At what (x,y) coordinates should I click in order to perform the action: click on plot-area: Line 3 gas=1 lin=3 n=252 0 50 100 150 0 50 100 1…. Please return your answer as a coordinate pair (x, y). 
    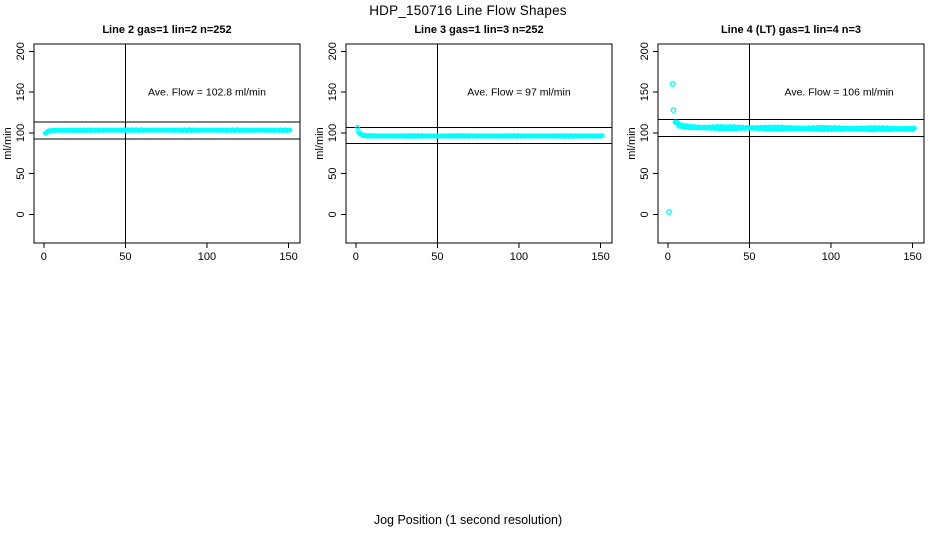
    Looking at the image, I should click on (463, 143).